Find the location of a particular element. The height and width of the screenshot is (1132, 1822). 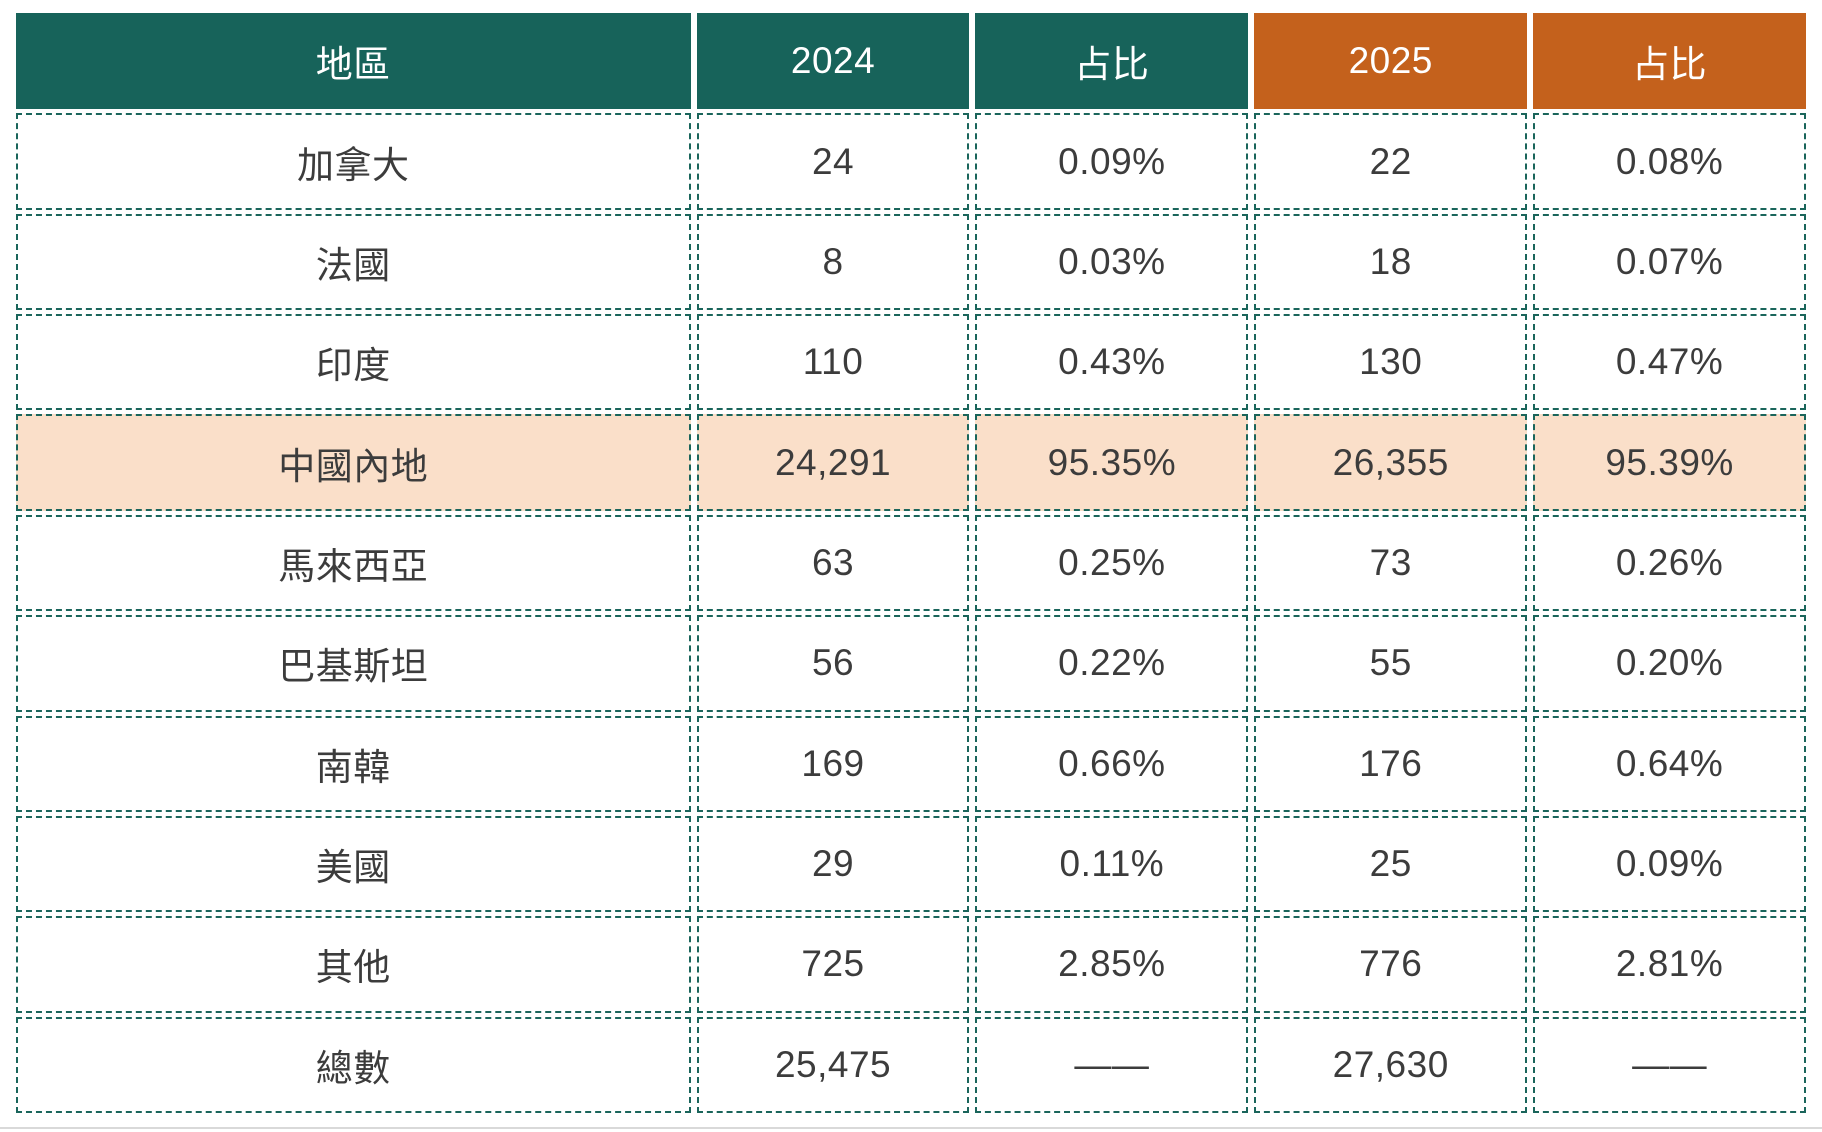

table-header-row: 地區 2024 占比 2025 占比 is located at coordinates (911, 61).